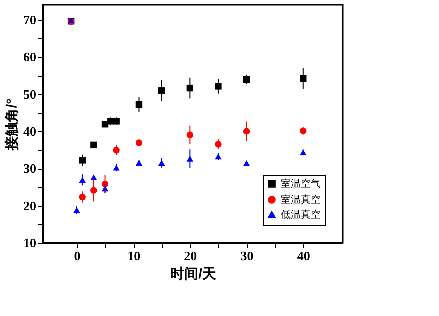  What do you see at coordinates (303, 256) in the screenshot?
I see `x-tick-label: 40` at bounding box center [303, 256].